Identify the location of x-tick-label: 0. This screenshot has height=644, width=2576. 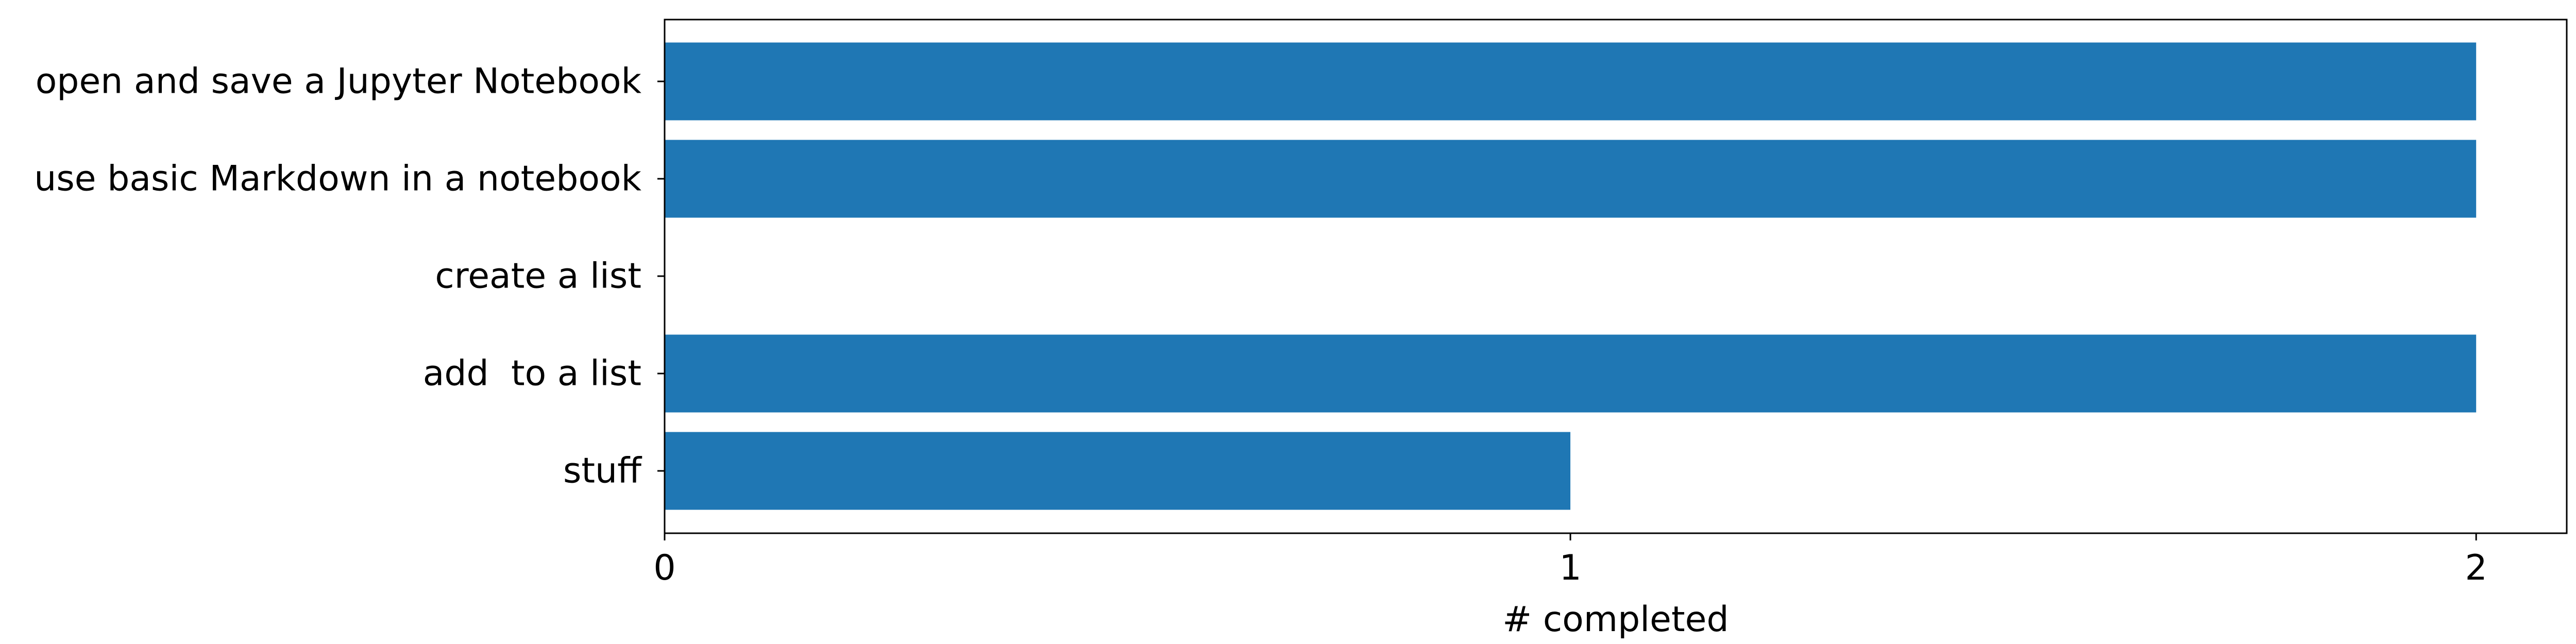
(664, 568).